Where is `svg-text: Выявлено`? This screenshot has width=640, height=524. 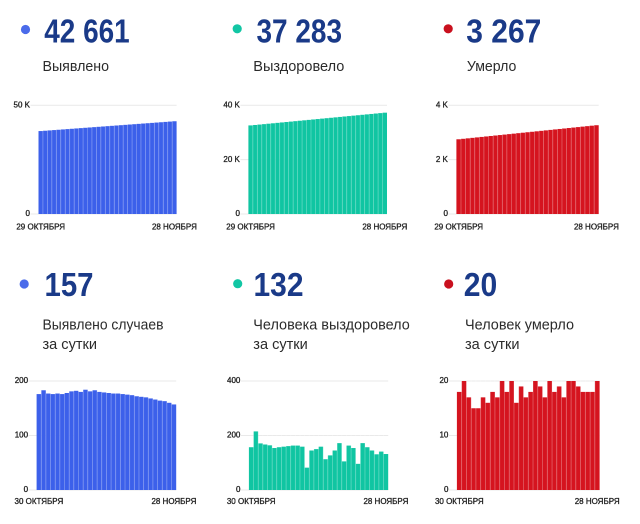
svg-text: Выявлено is located at coordinates (76, 67).